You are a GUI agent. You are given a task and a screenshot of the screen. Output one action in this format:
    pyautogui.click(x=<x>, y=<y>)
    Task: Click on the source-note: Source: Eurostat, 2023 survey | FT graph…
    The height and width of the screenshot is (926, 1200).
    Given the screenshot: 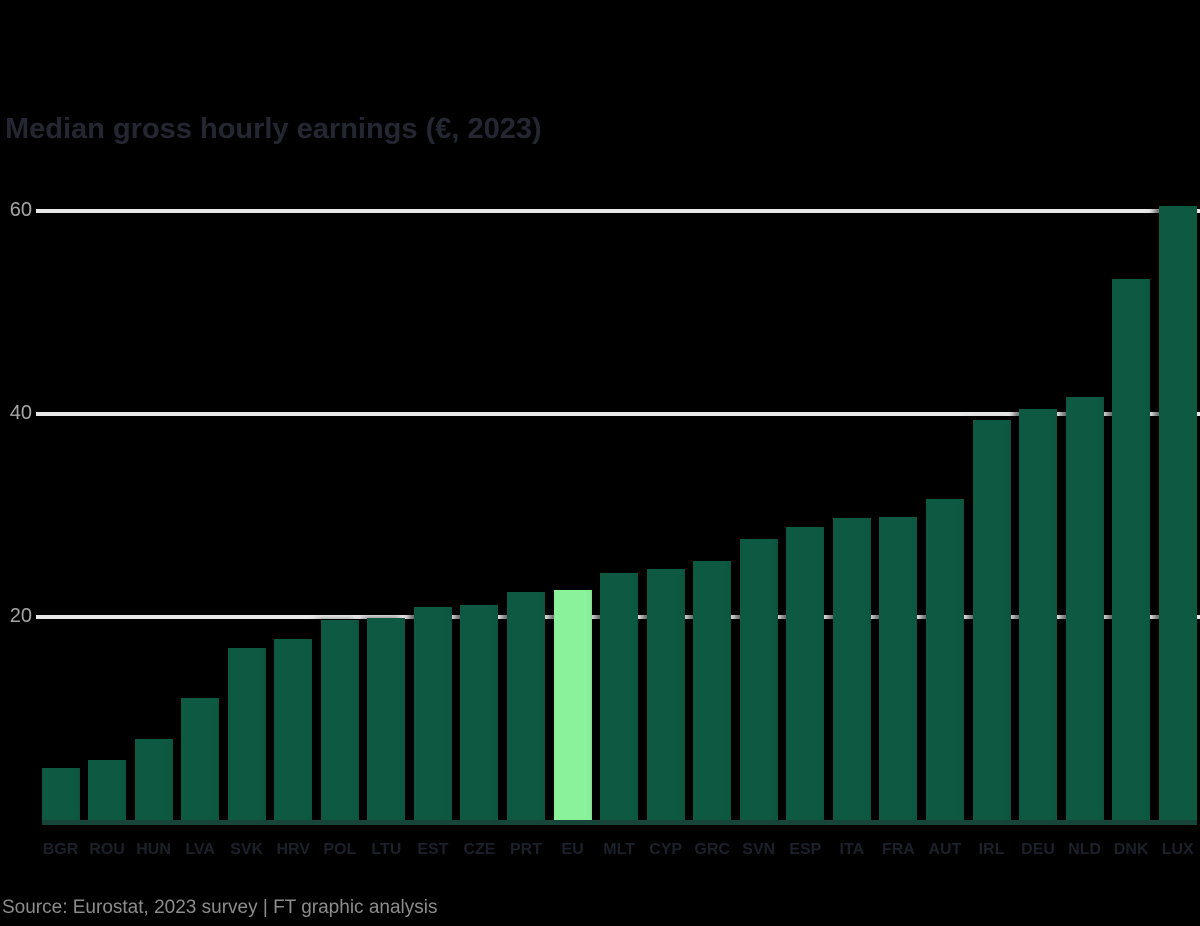 What is the action you would take?
    pyautogui.click(x=220, y=907)
    